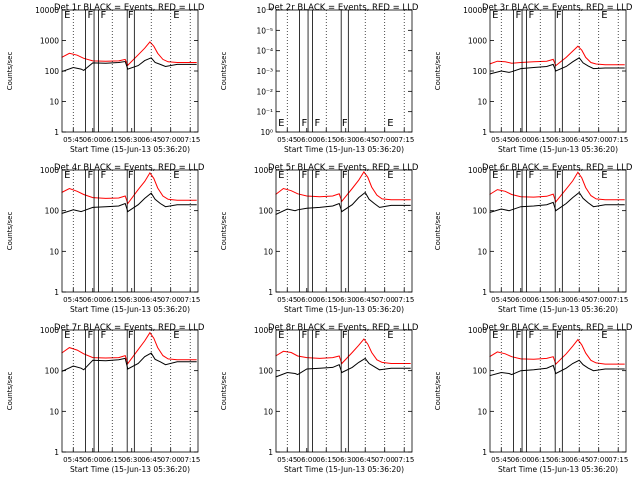 Image resolution: width=640 pixels, height=480 pixels. Describe the element at coordinates (266, 132) in the screenshot. I see `y-tick-label: 10⁰` at that location.